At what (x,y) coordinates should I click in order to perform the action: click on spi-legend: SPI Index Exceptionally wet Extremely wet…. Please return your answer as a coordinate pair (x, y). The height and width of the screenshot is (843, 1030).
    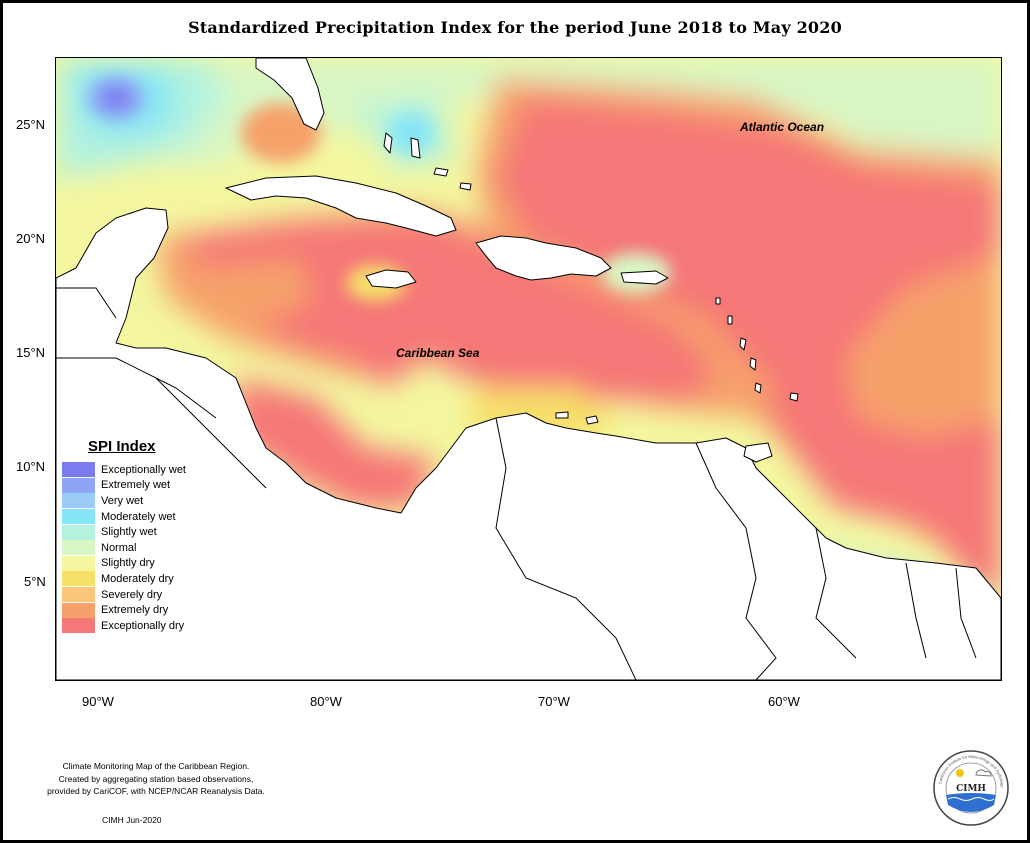
    Looking at the image, I should click on (132, 536).